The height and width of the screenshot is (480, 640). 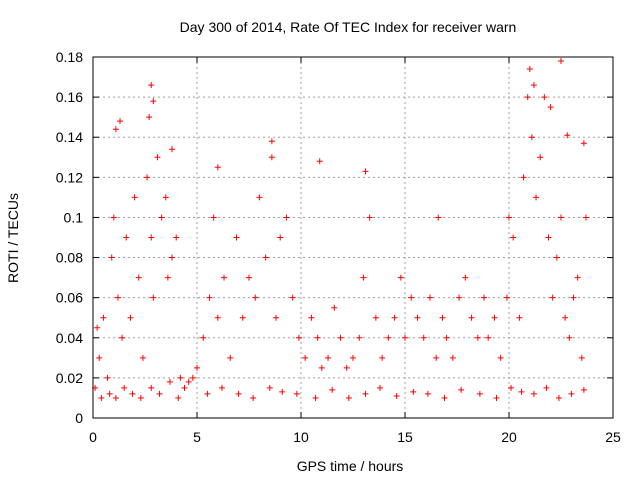 I want to click on x-tick-label: 25, so click(x=613, y=437).